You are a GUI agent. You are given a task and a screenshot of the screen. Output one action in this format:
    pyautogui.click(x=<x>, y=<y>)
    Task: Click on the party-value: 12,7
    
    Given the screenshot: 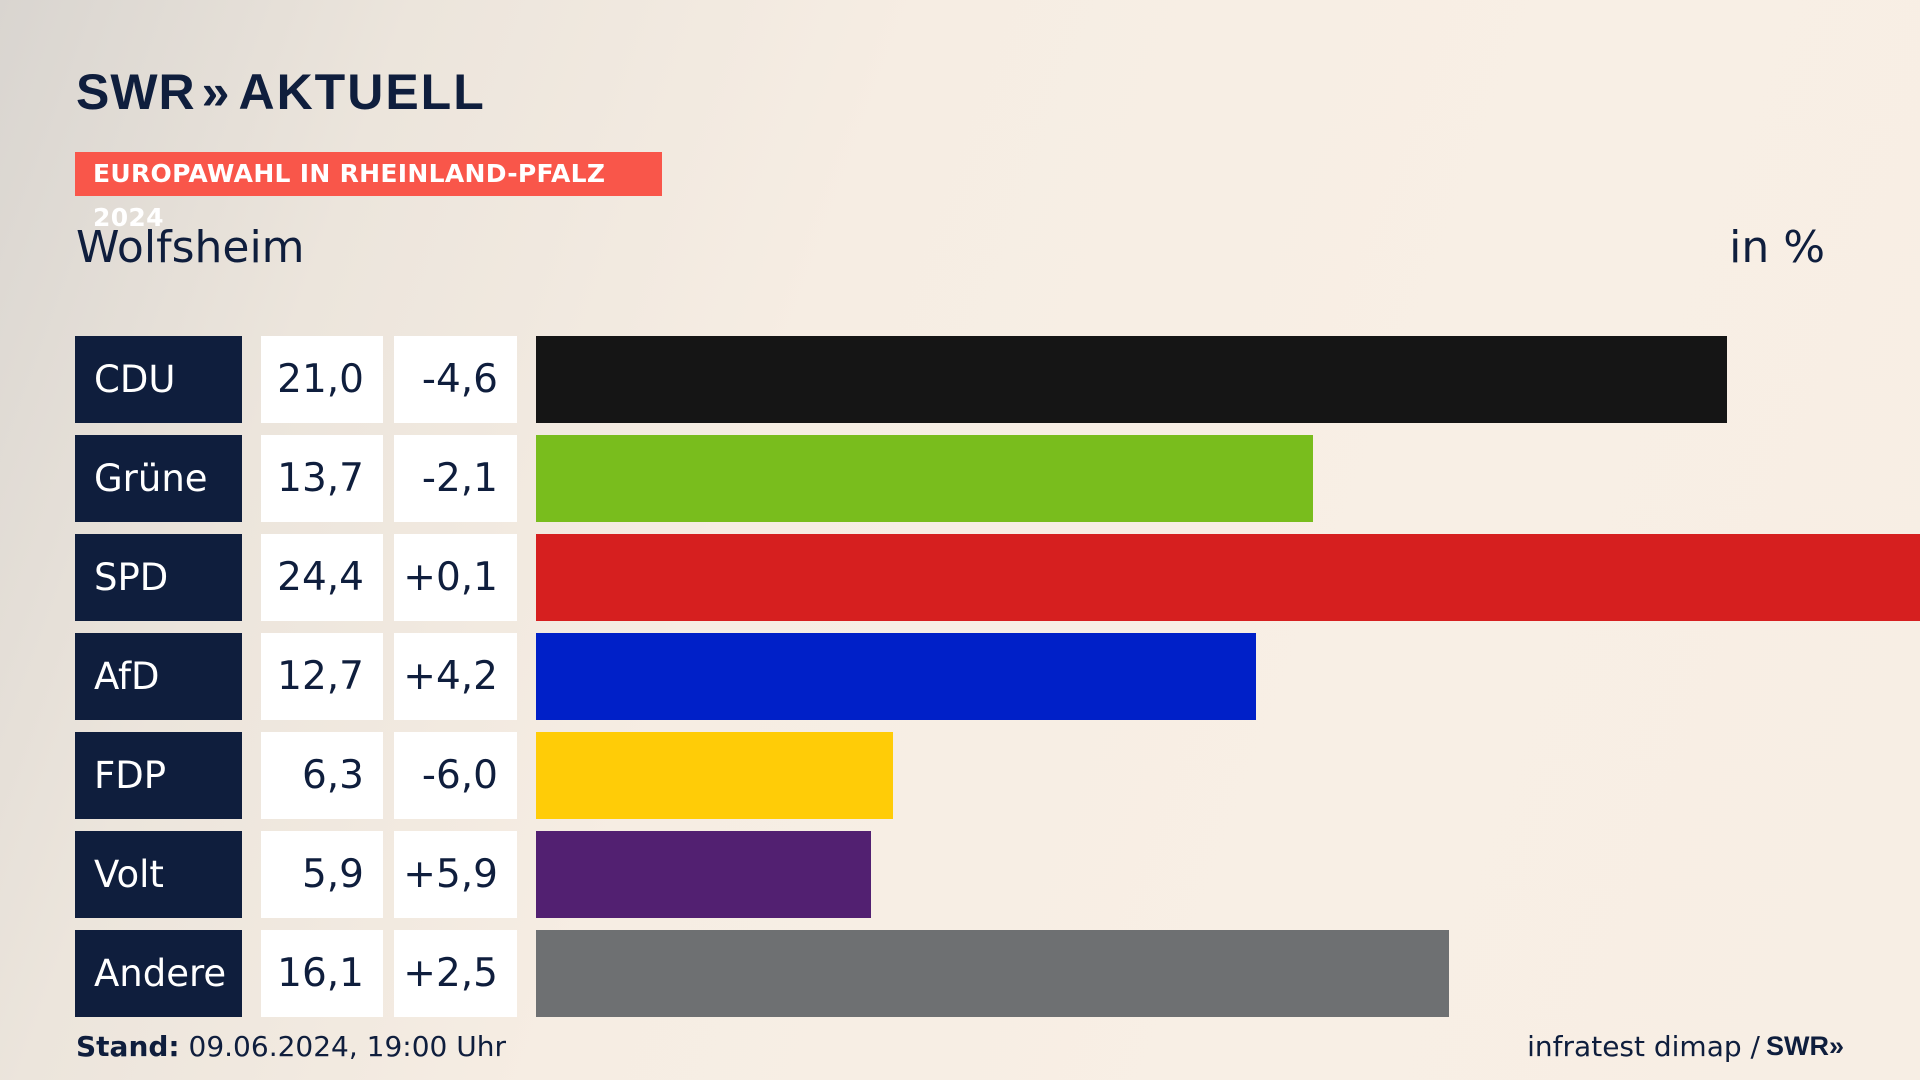 What is the action you would take?
    pyautogui.click(x=322, y=676)
    